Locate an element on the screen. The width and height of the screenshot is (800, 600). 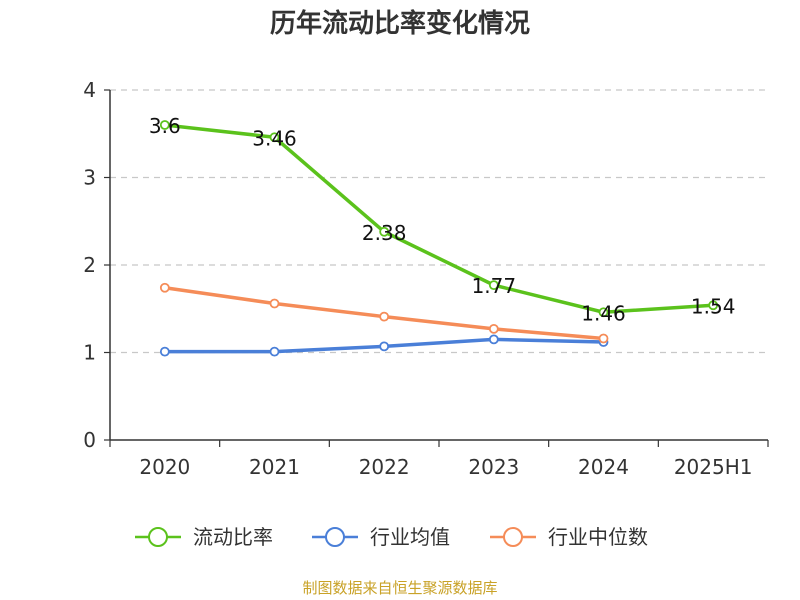
data-label: 3.6 is located at coordinates (165, 126).